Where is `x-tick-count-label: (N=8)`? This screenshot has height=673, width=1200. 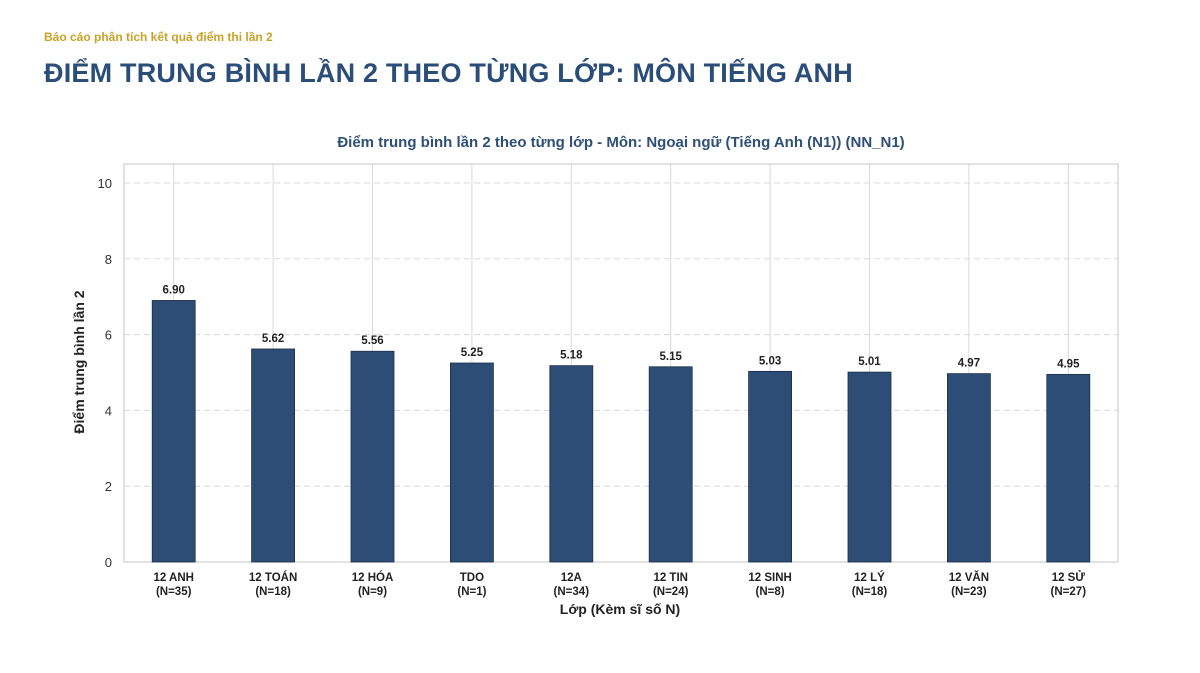
x-tick-count-label: (N=8) is located at coordinates (770, 592).